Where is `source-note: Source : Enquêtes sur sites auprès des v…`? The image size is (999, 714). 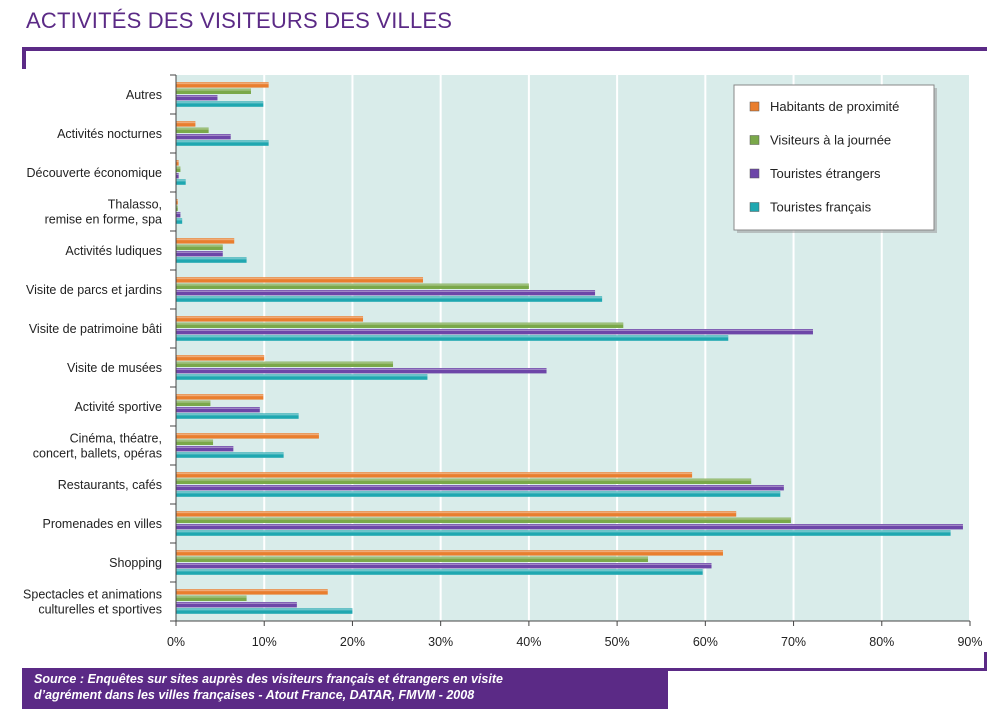 source-note: Source : Enquêtes sur sites auprès des v… is located at coordinates (345, 688).